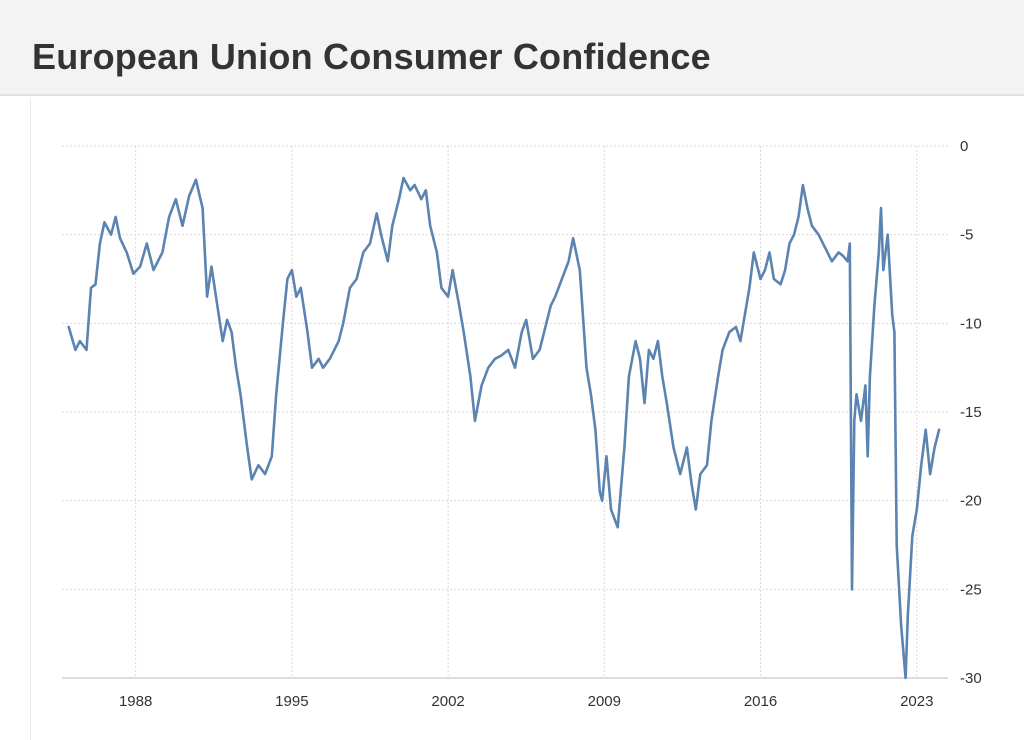 Image resolution: width=1024 pixels, height=740 pixels. Describe the element at coordinates (760, 701) in the screenshot. I see `x-tick-label: 2016` at that location.